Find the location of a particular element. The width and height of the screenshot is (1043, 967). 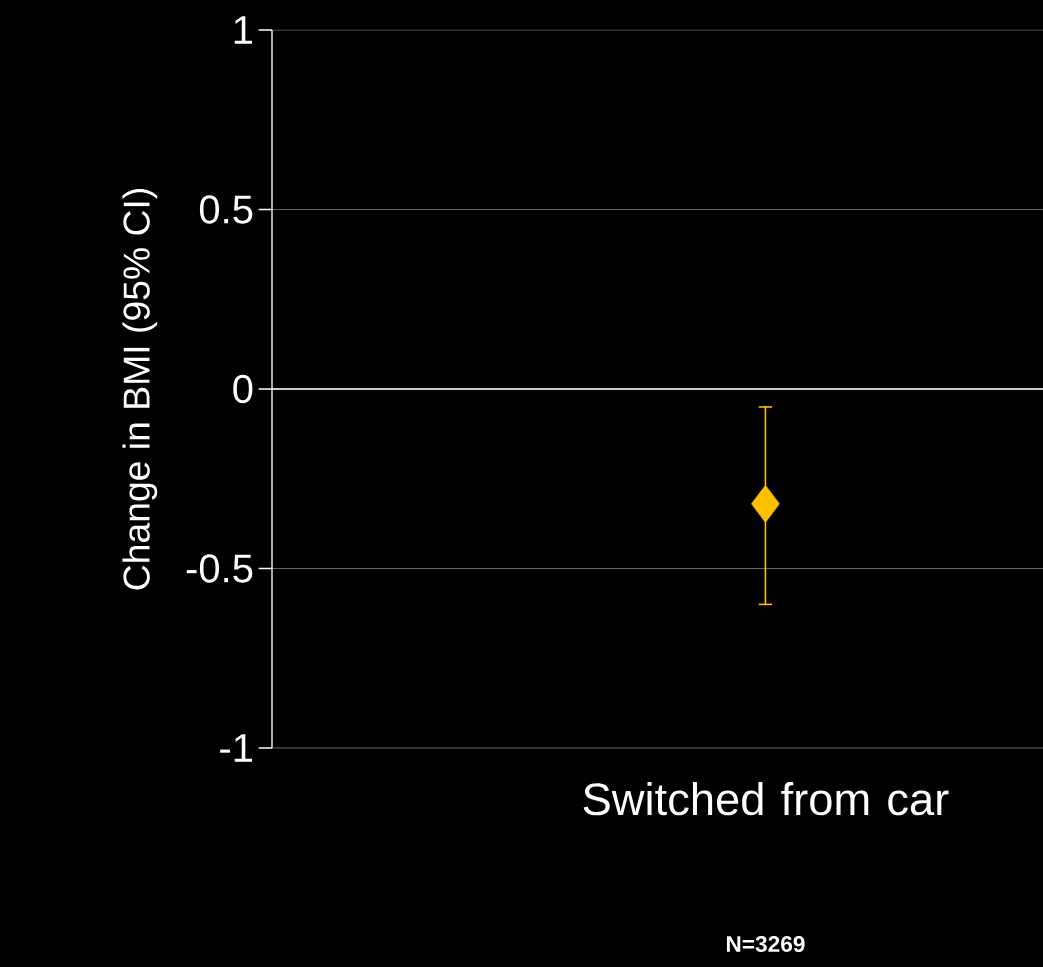

text: N=3269 is located at coordinates (765, 944).